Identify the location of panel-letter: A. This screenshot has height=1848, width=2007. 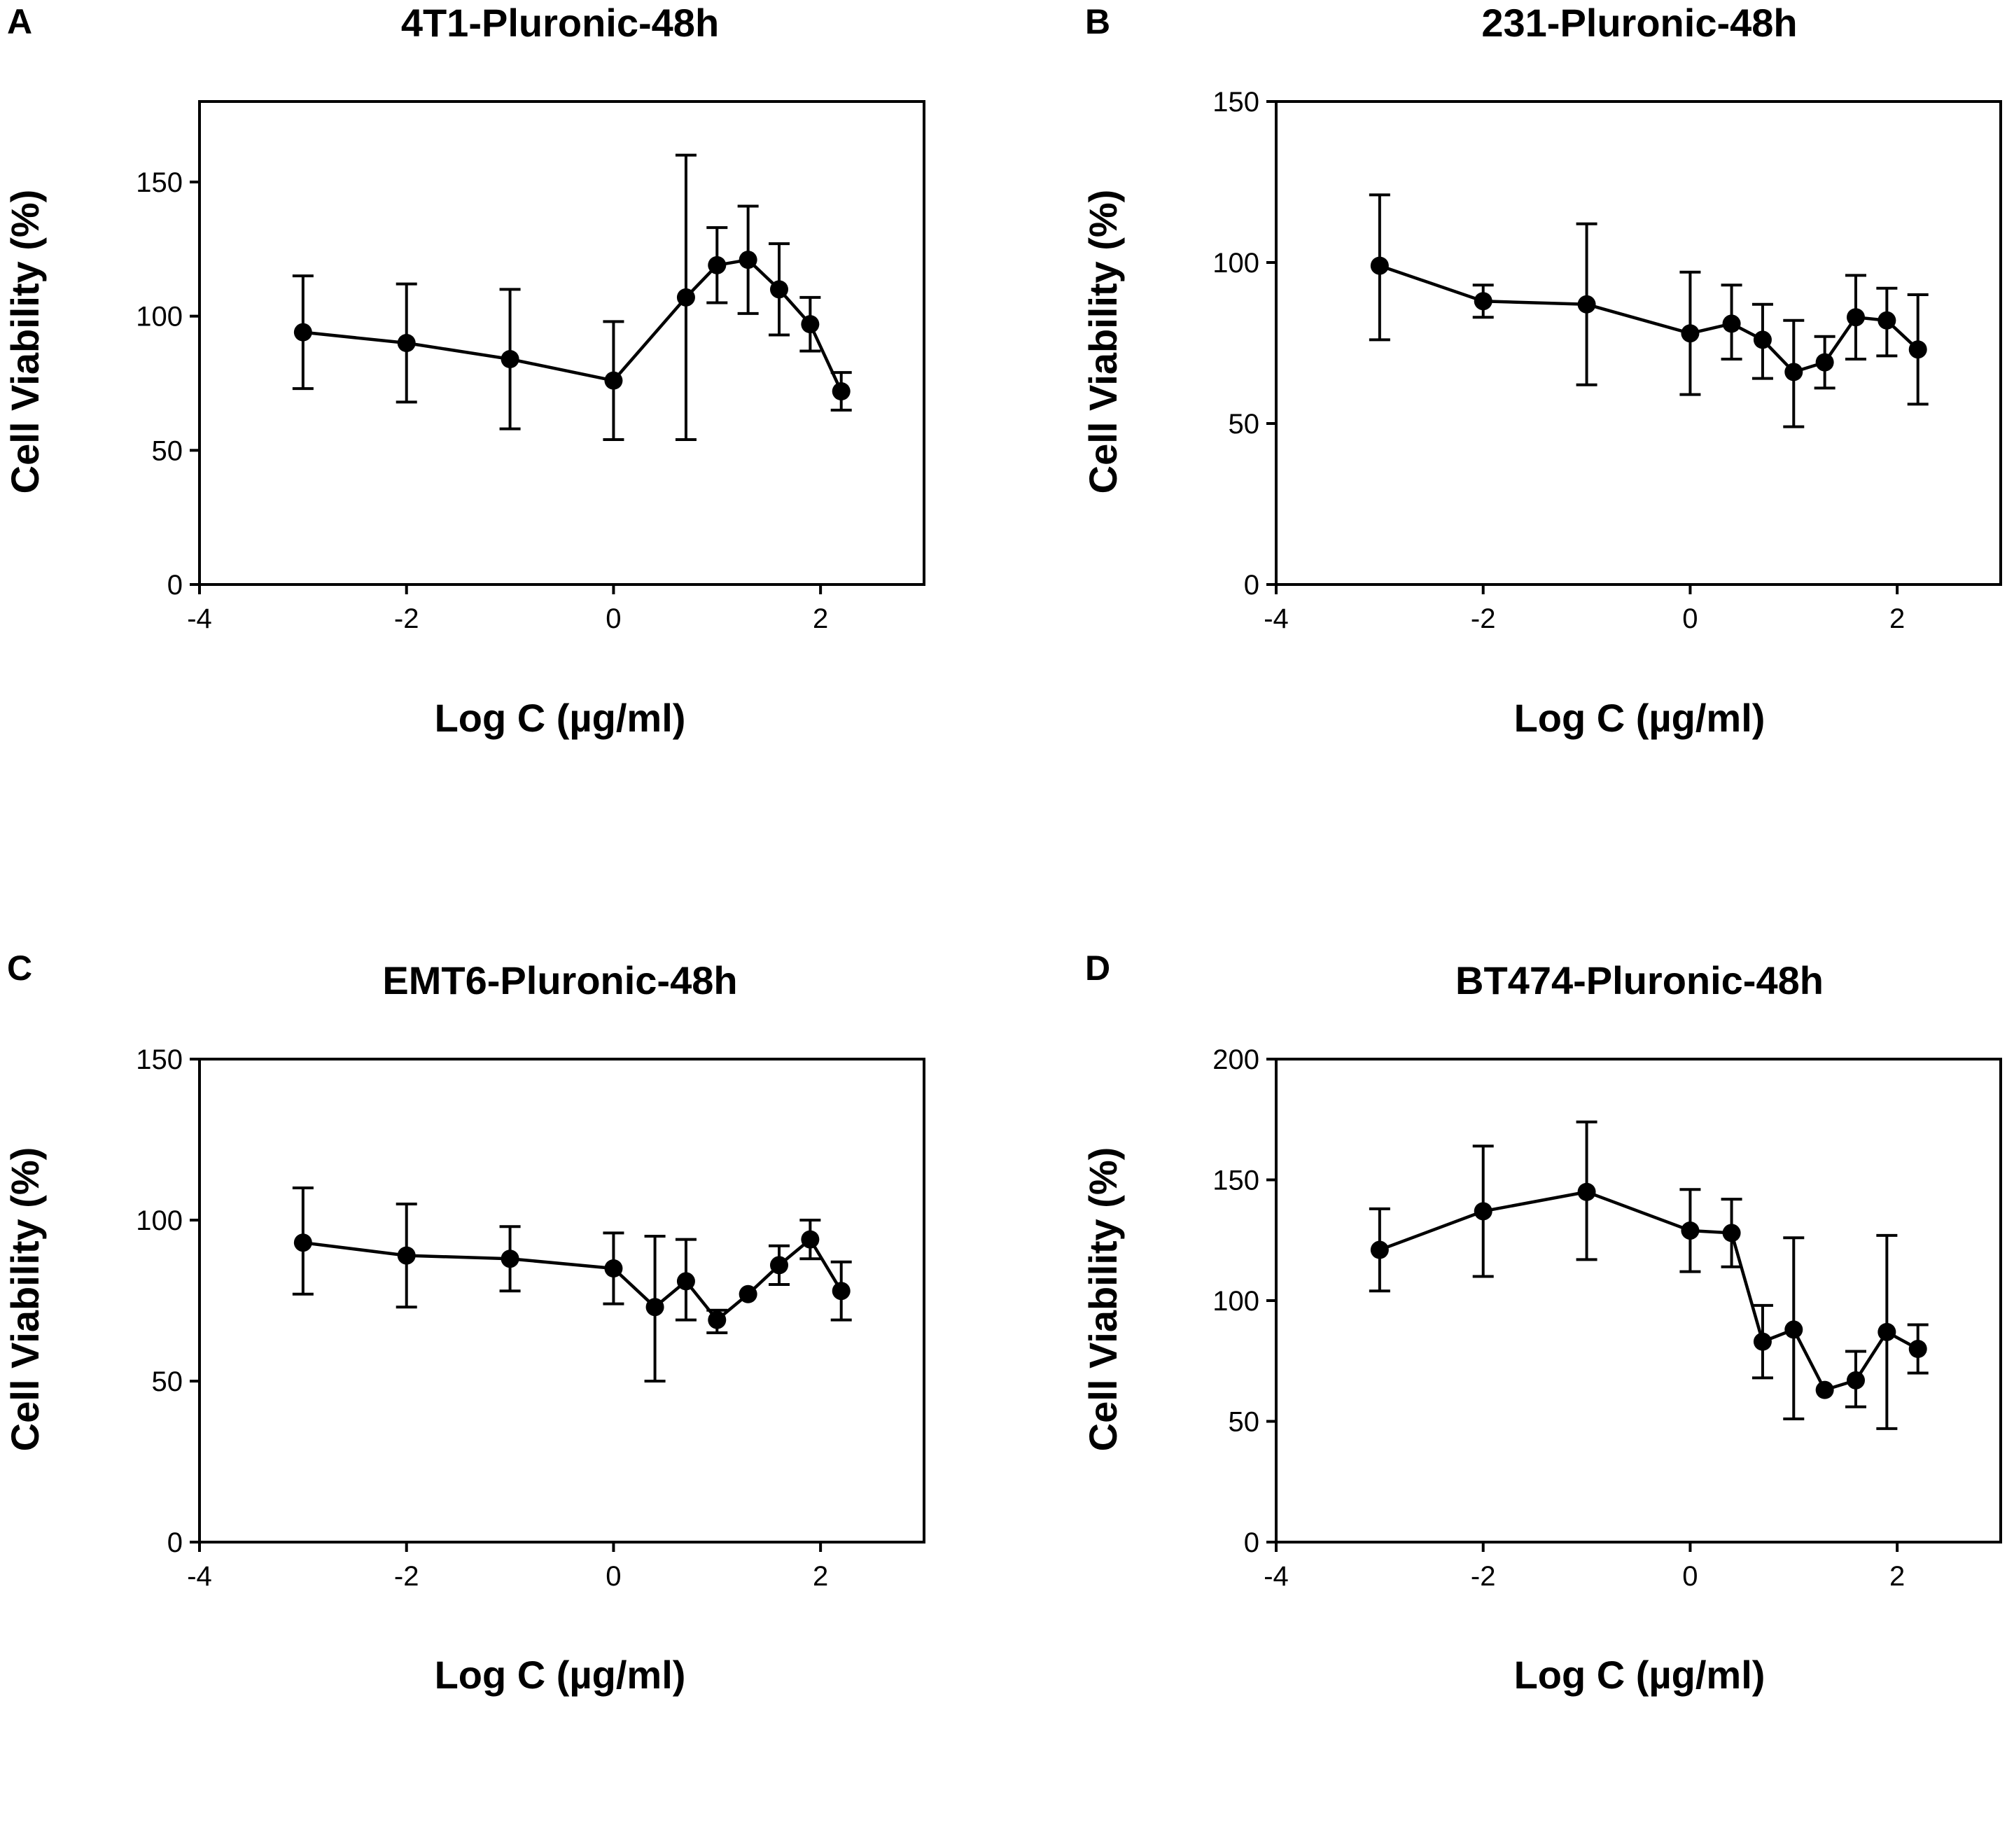
(19, 21).